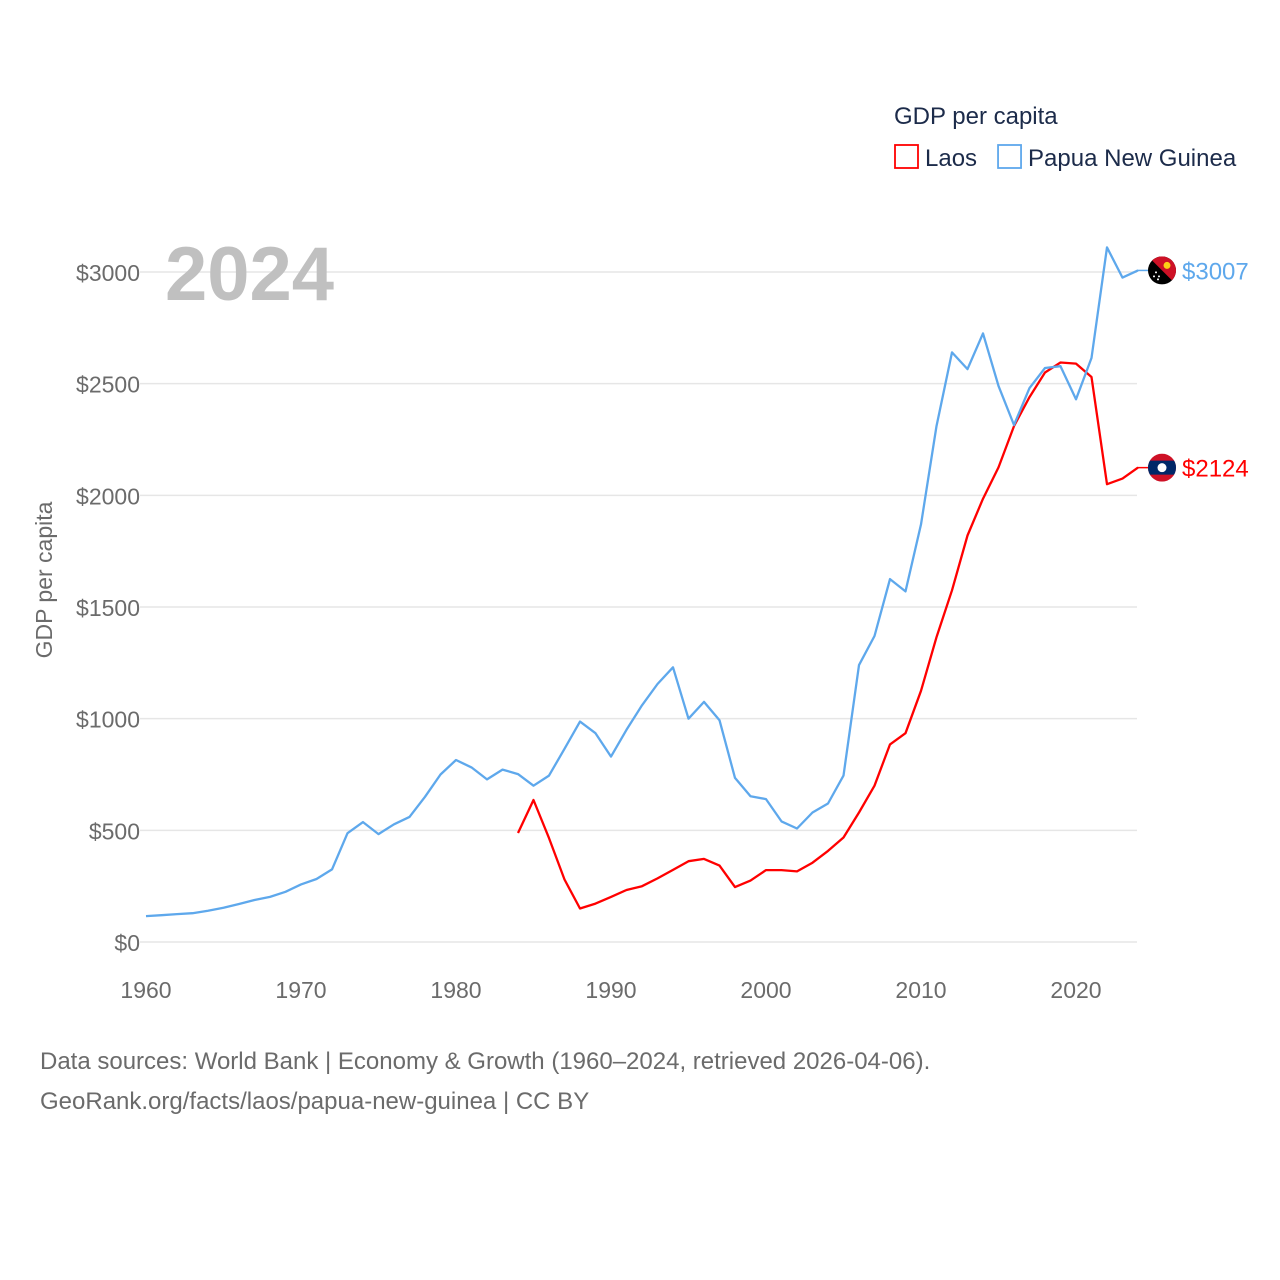  I want to click on x-tick-label: 2020, so click(1075, 990).